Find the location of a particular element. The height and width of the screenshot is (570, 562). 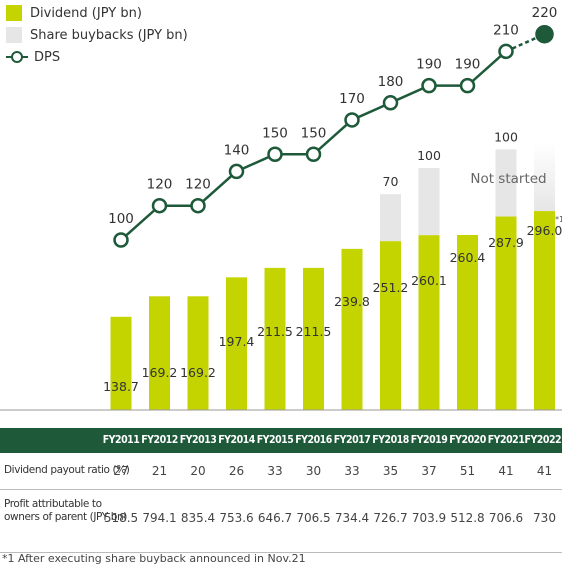

table-header-cell: FY2017 is located at coordinates (352, 440).